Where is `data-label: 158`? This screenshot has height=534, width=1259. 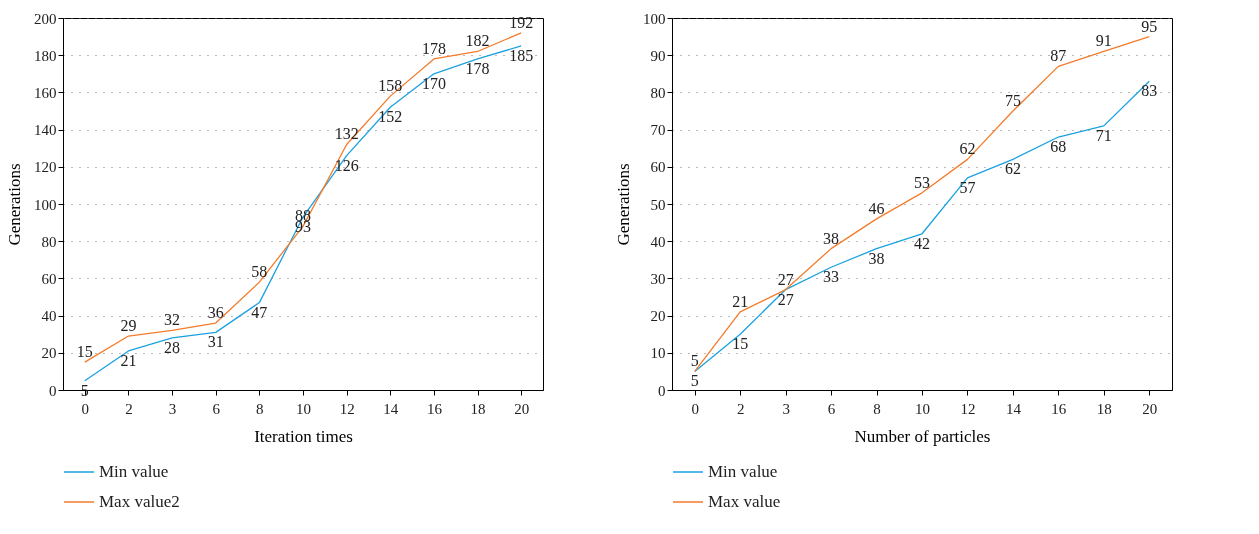 data-label: 158 is located at coordinates (390, 86).